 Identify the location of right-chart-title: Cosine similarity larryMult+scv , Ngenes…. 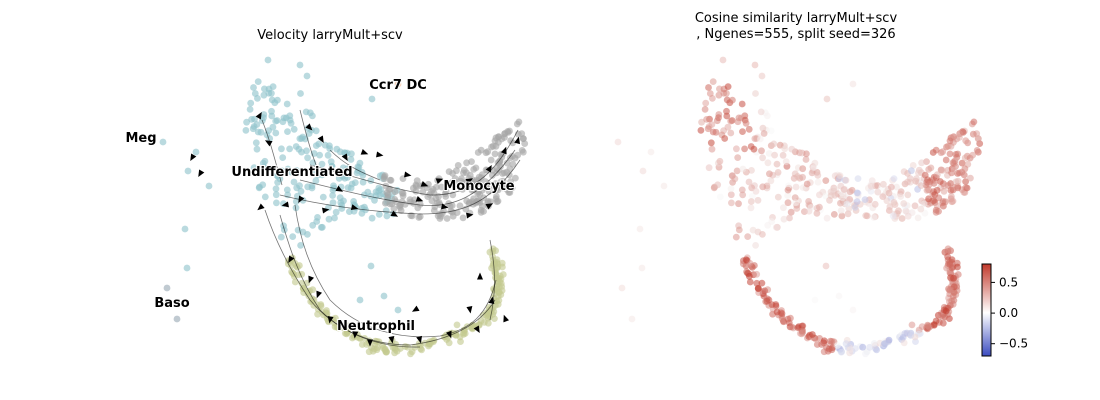
(796, 27).